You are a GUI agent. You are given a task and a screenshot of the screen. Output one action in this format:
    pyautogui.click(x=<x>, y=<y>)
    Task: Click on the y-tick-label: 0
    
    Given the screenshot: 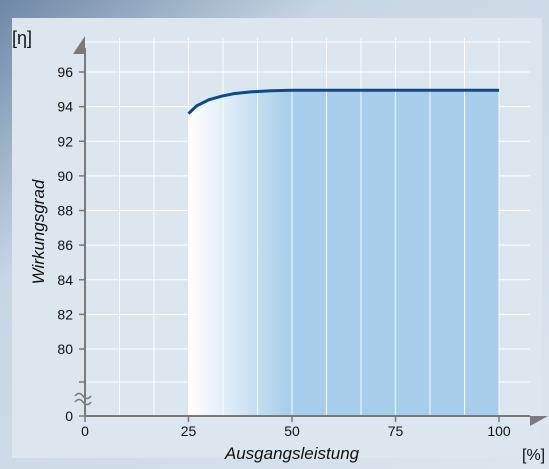 What is the action you would take?
    pyautogui.click(x=69, y=416)
    